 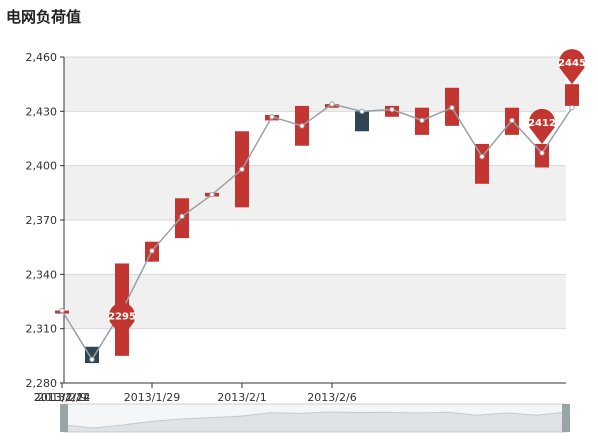 What do you see at coordinates (42, 329) in the screenshot?
I see `y-tick-label: 2,310` at bounding box center [42, 329].